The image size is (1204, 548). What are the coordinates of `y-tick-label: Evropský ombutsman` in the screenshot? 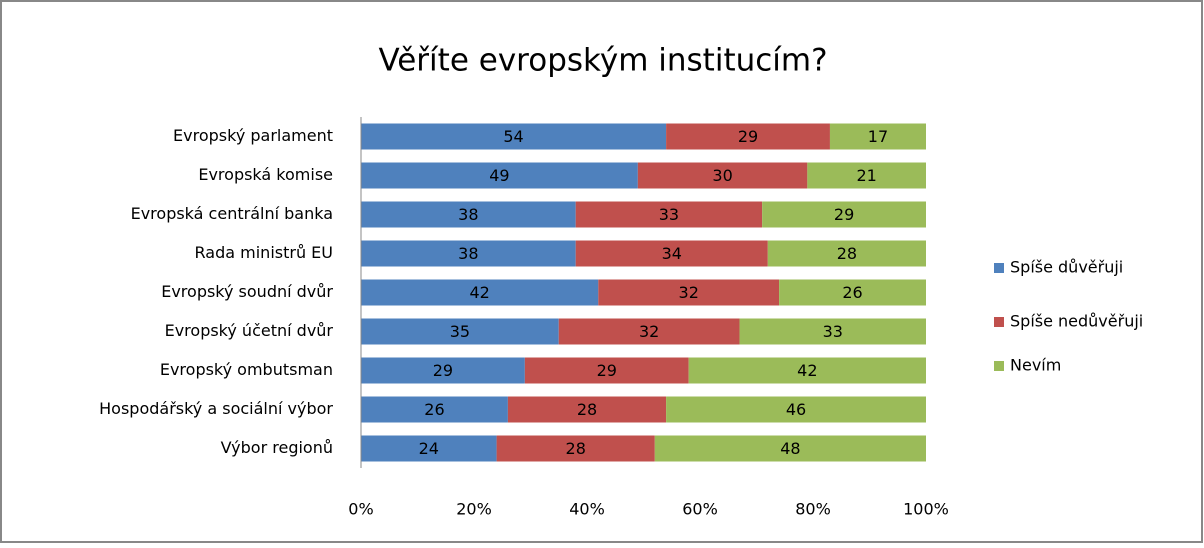 It's located at (246, 369).